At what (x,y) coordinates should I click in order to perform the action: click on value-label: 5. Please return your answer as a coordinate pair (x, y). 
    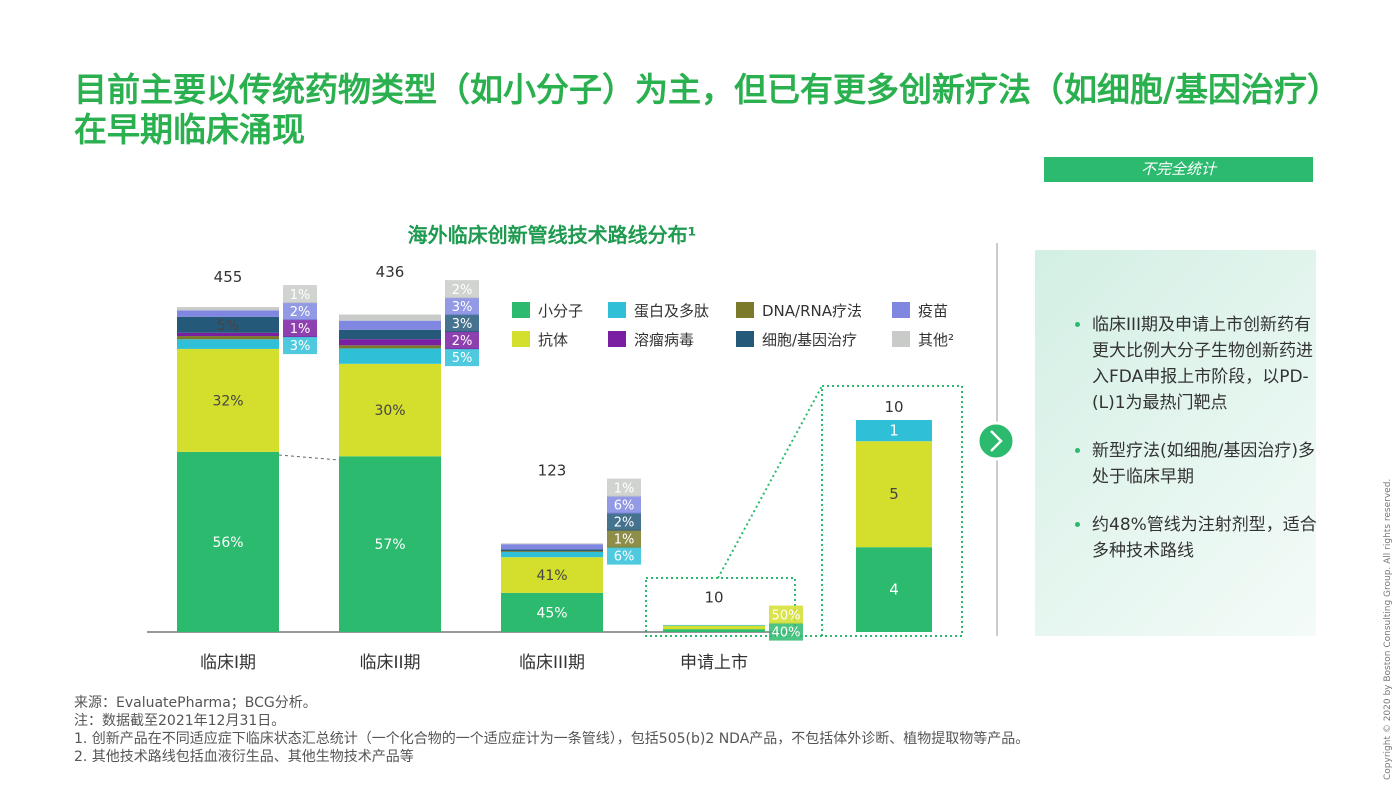
    Looking at the image, I should click on (894, 494).